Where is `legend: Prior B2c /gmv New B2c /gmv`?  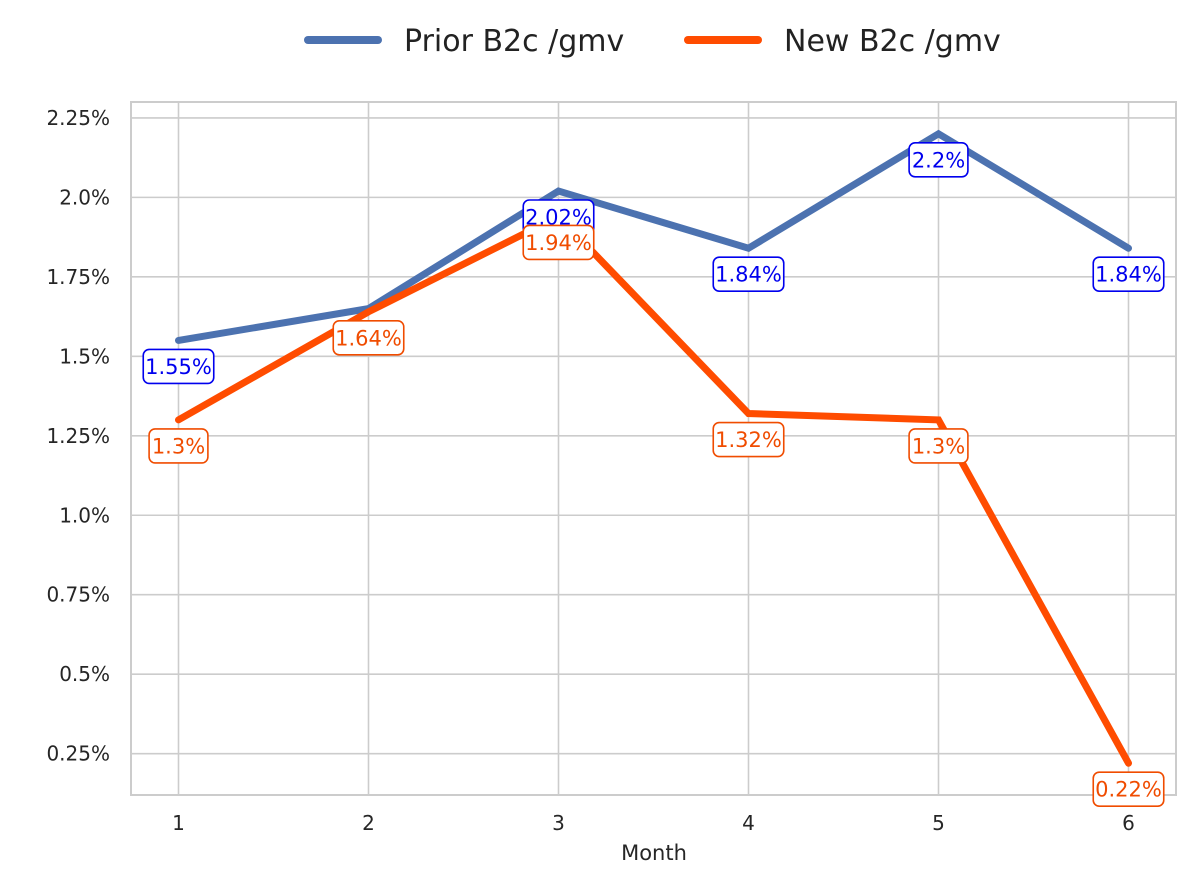 legend: Prior B2c /gmv New B2c /gmv is located at coordinates (652, 41).